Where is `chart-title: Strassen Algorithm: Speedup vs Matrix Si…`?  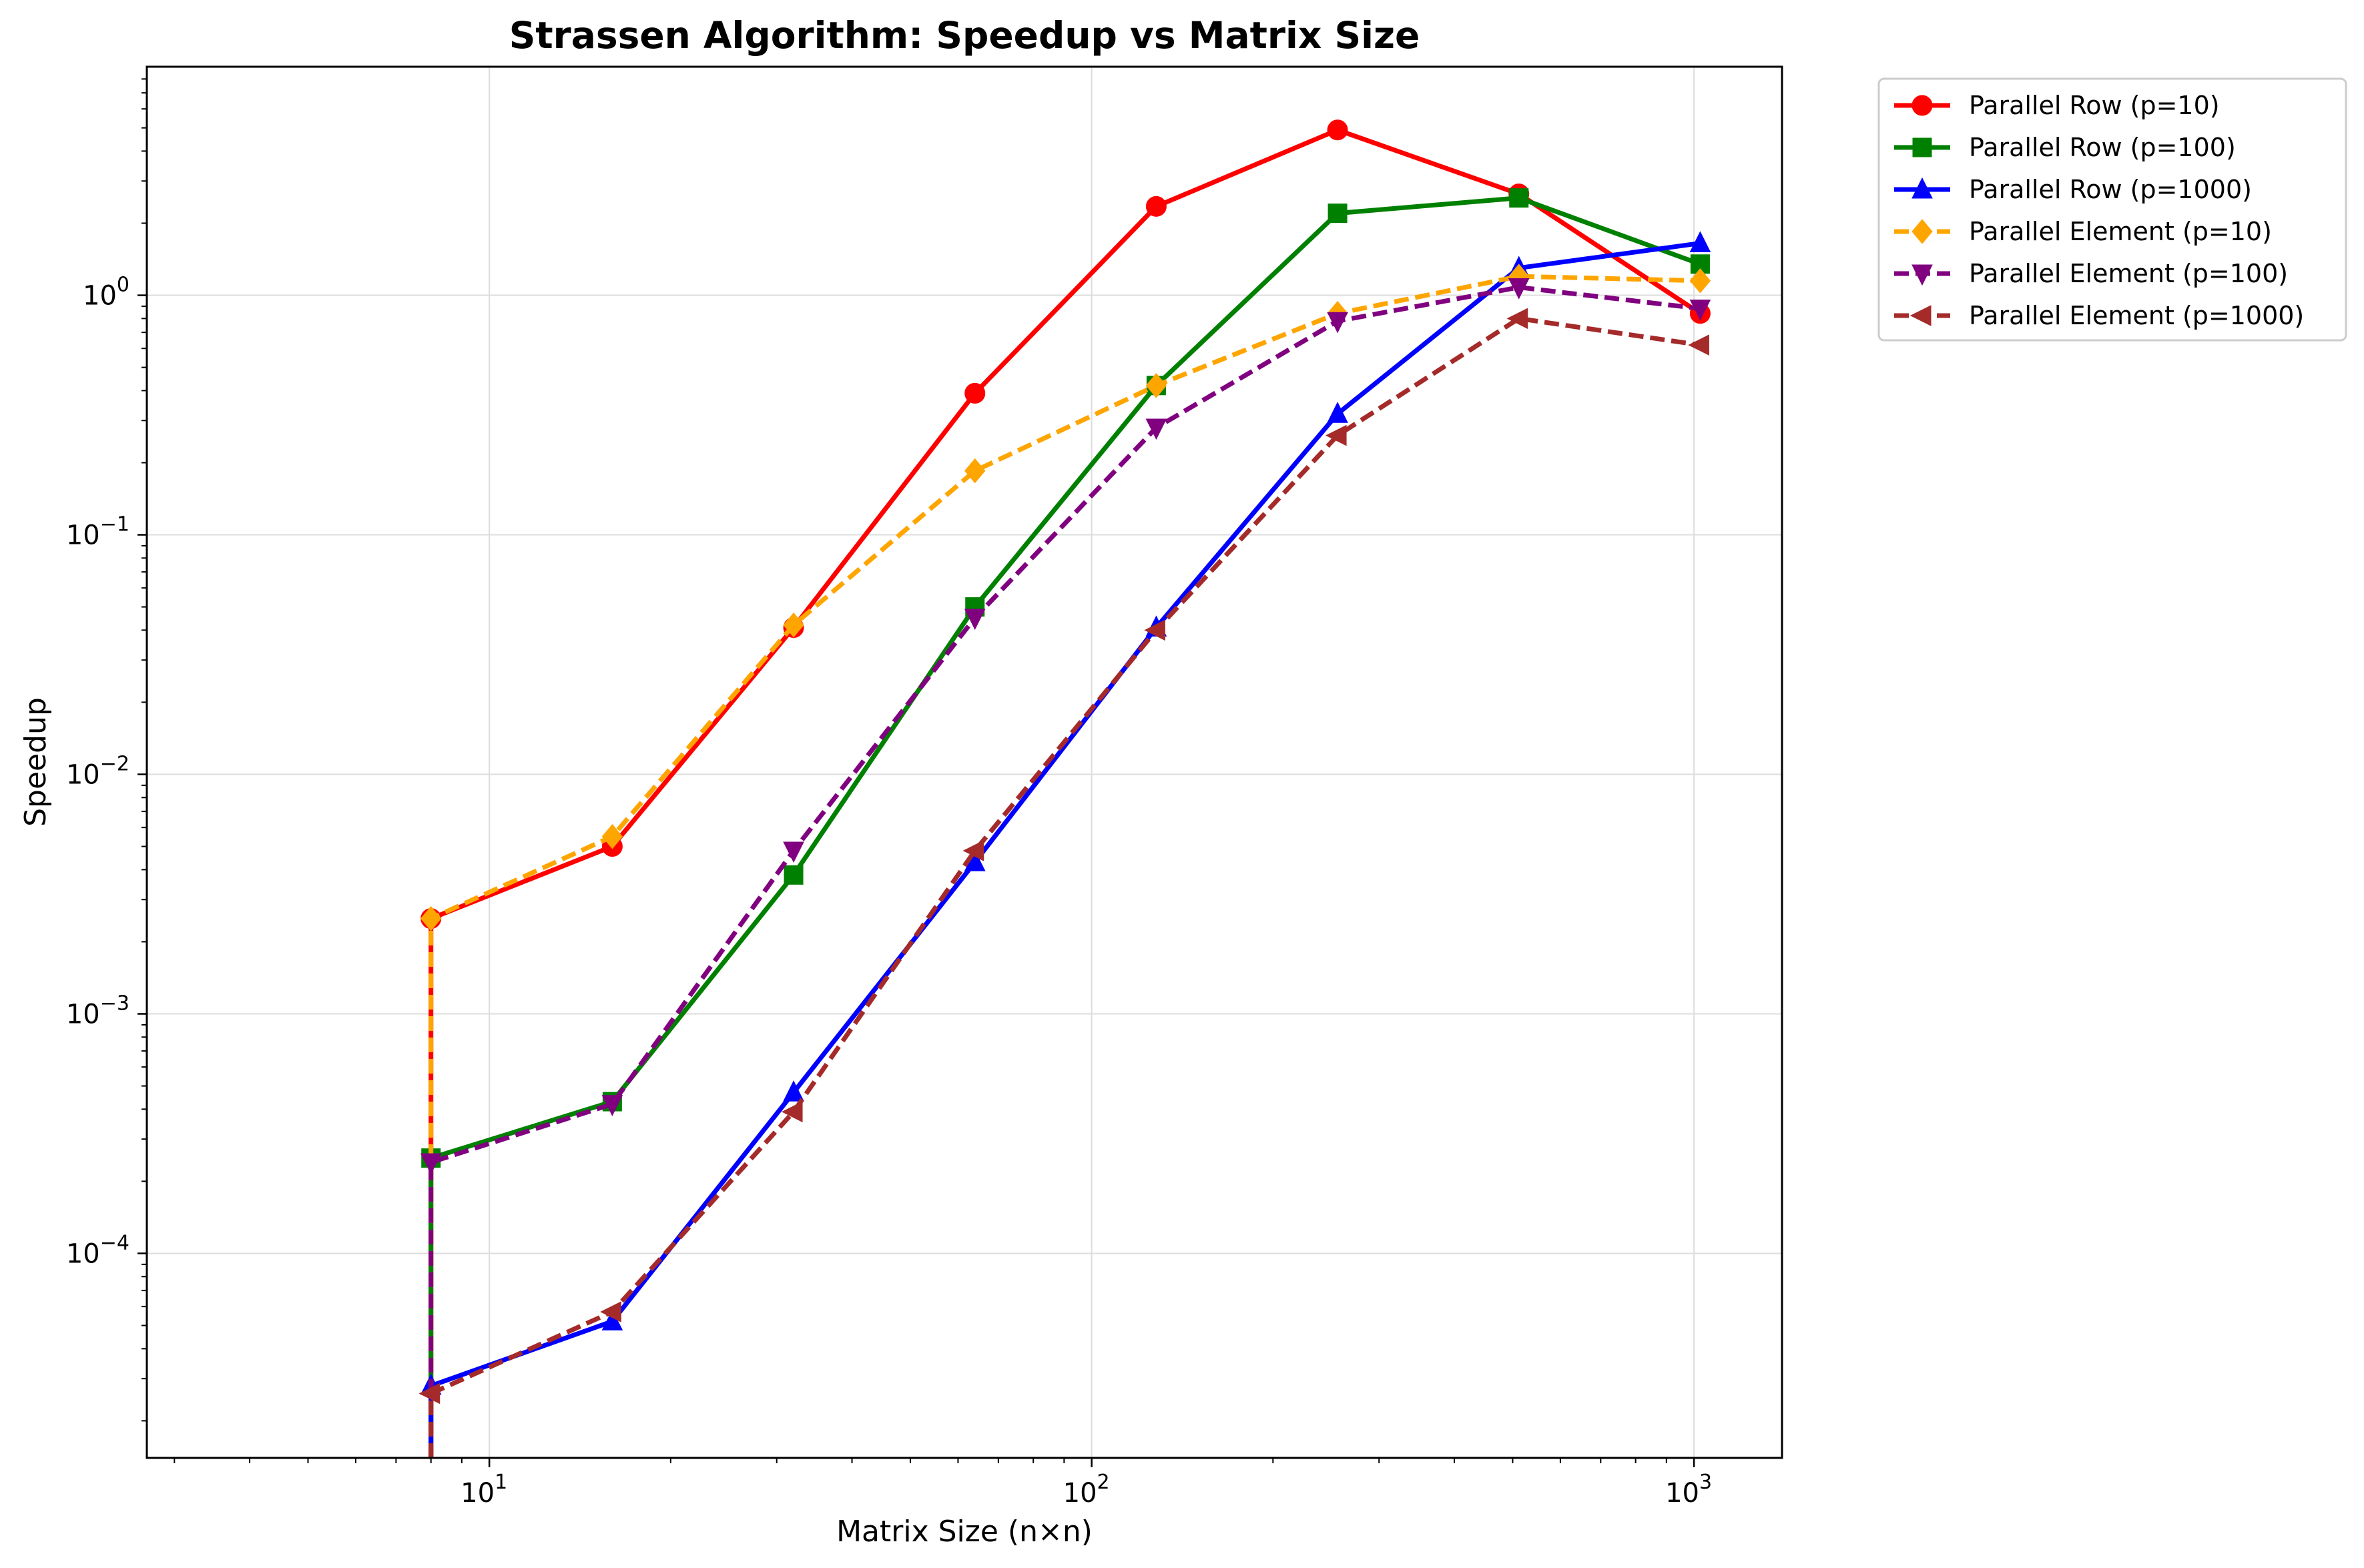 chart-title: Strassen Algorithm: Speedup vs Matrix Si… is located at coordinates (965, 36).